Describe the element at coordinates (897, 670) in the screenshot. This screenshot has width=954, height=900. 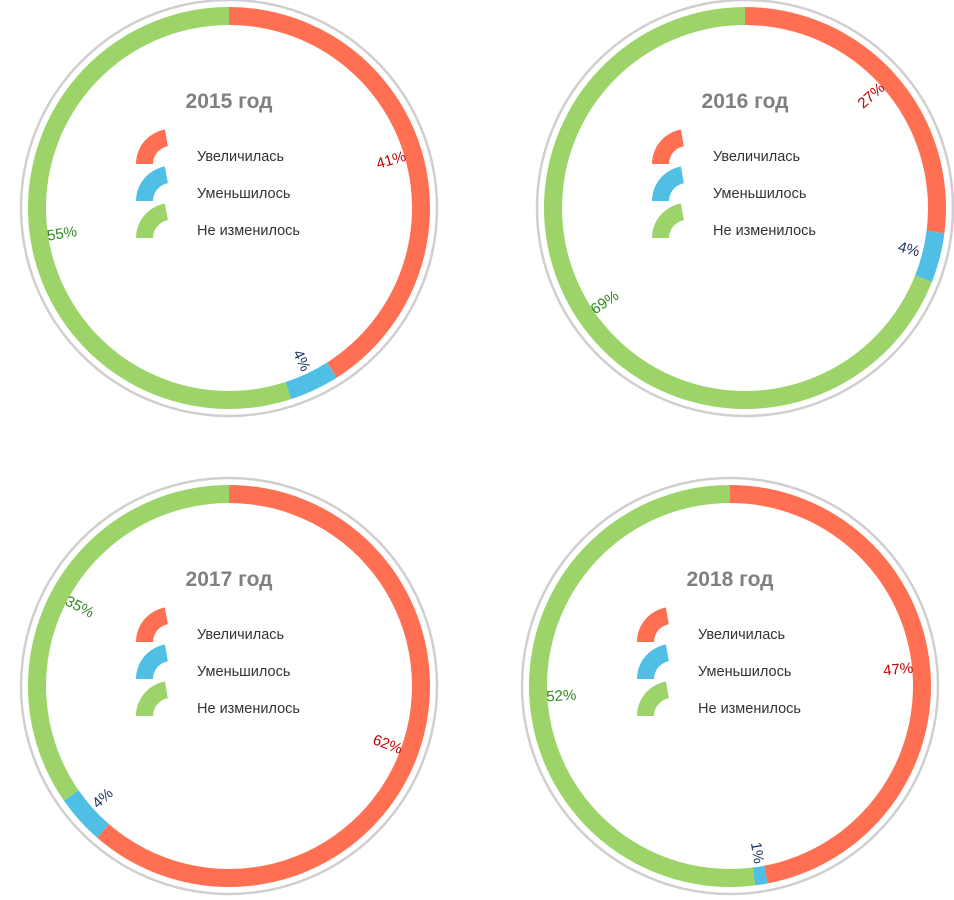
I see `slice-label: 47%` at that location.